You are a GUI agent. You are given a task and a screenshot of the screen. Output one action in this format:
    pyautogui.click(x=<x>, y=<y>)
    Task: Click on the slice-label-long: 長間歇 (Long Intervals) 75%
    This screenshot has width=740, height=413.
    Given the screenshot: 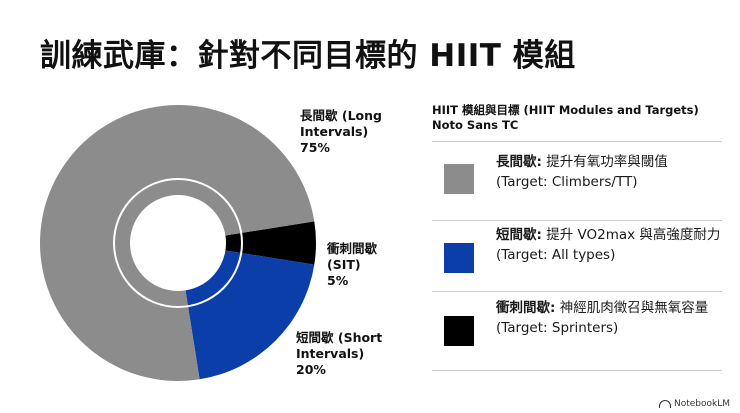 What is the action you would take?
    pyautogui.click(x=347, y=132)
    